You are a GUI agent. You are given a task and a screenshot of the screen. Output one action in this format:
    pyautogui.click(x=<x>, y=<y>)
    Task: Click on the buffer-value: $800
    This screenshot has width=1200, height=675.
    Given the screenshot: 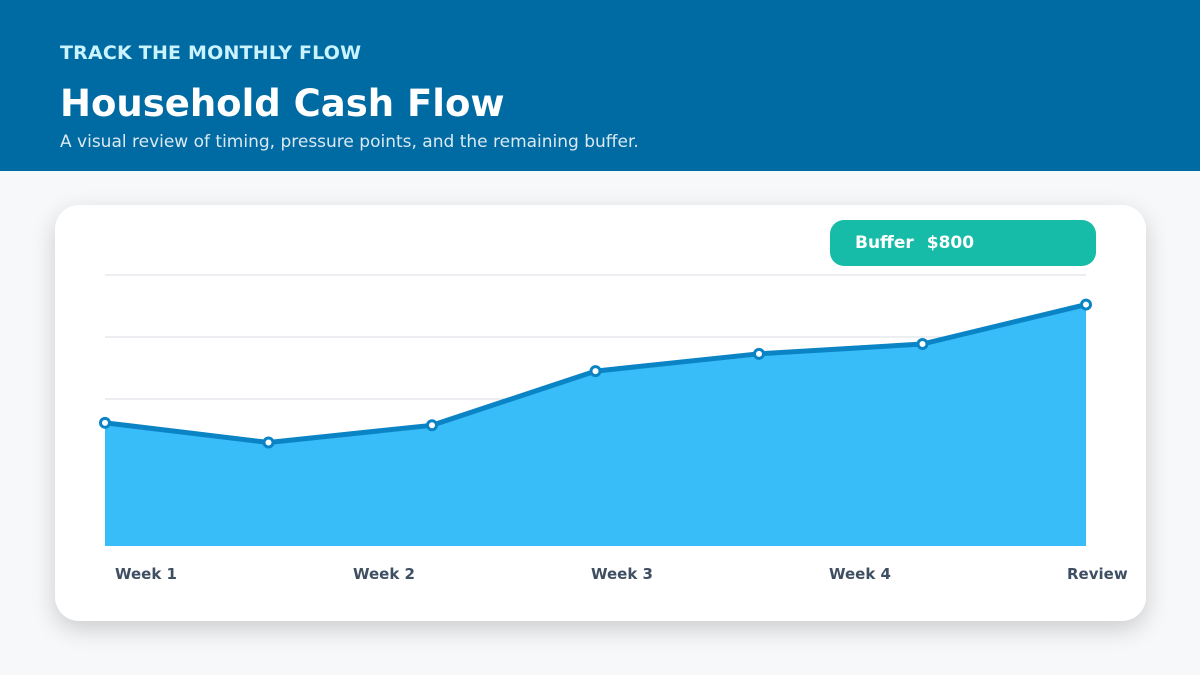 What is the action you would take?
    pyautogui.click(x=950, y=243)
    